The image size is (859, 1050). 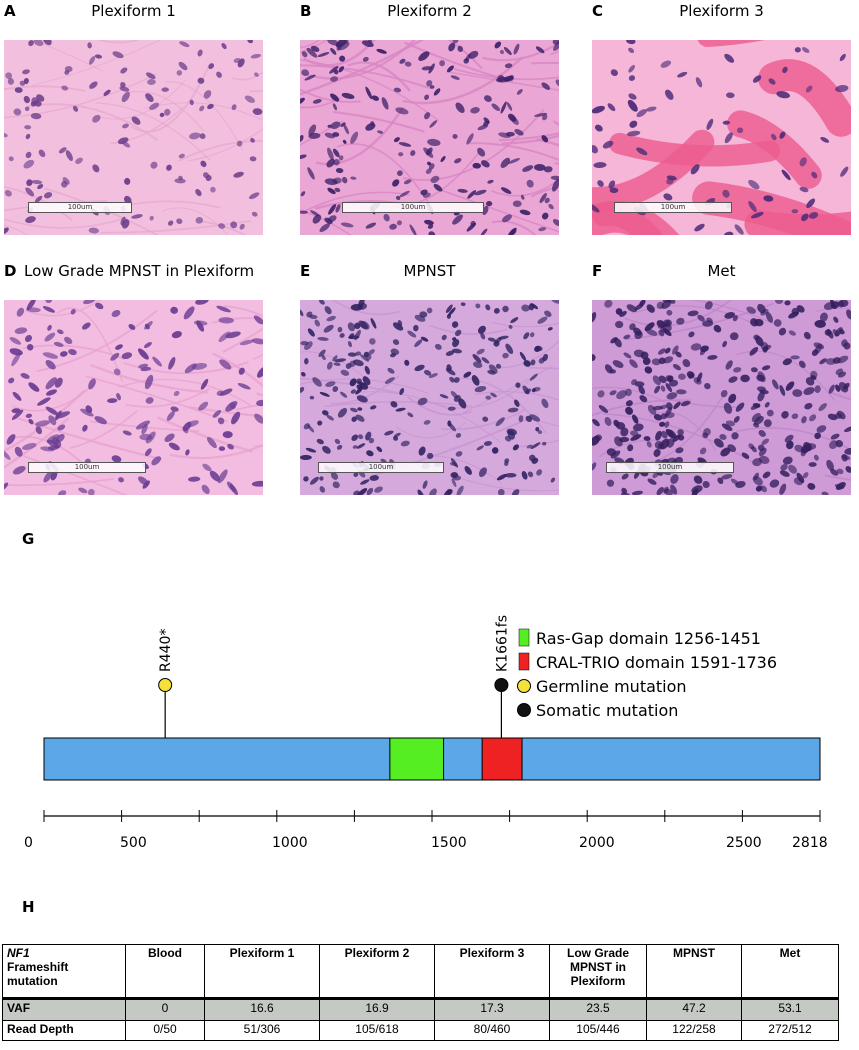 I want to click on panel-letter-e: E, so click(x=305, y=271).